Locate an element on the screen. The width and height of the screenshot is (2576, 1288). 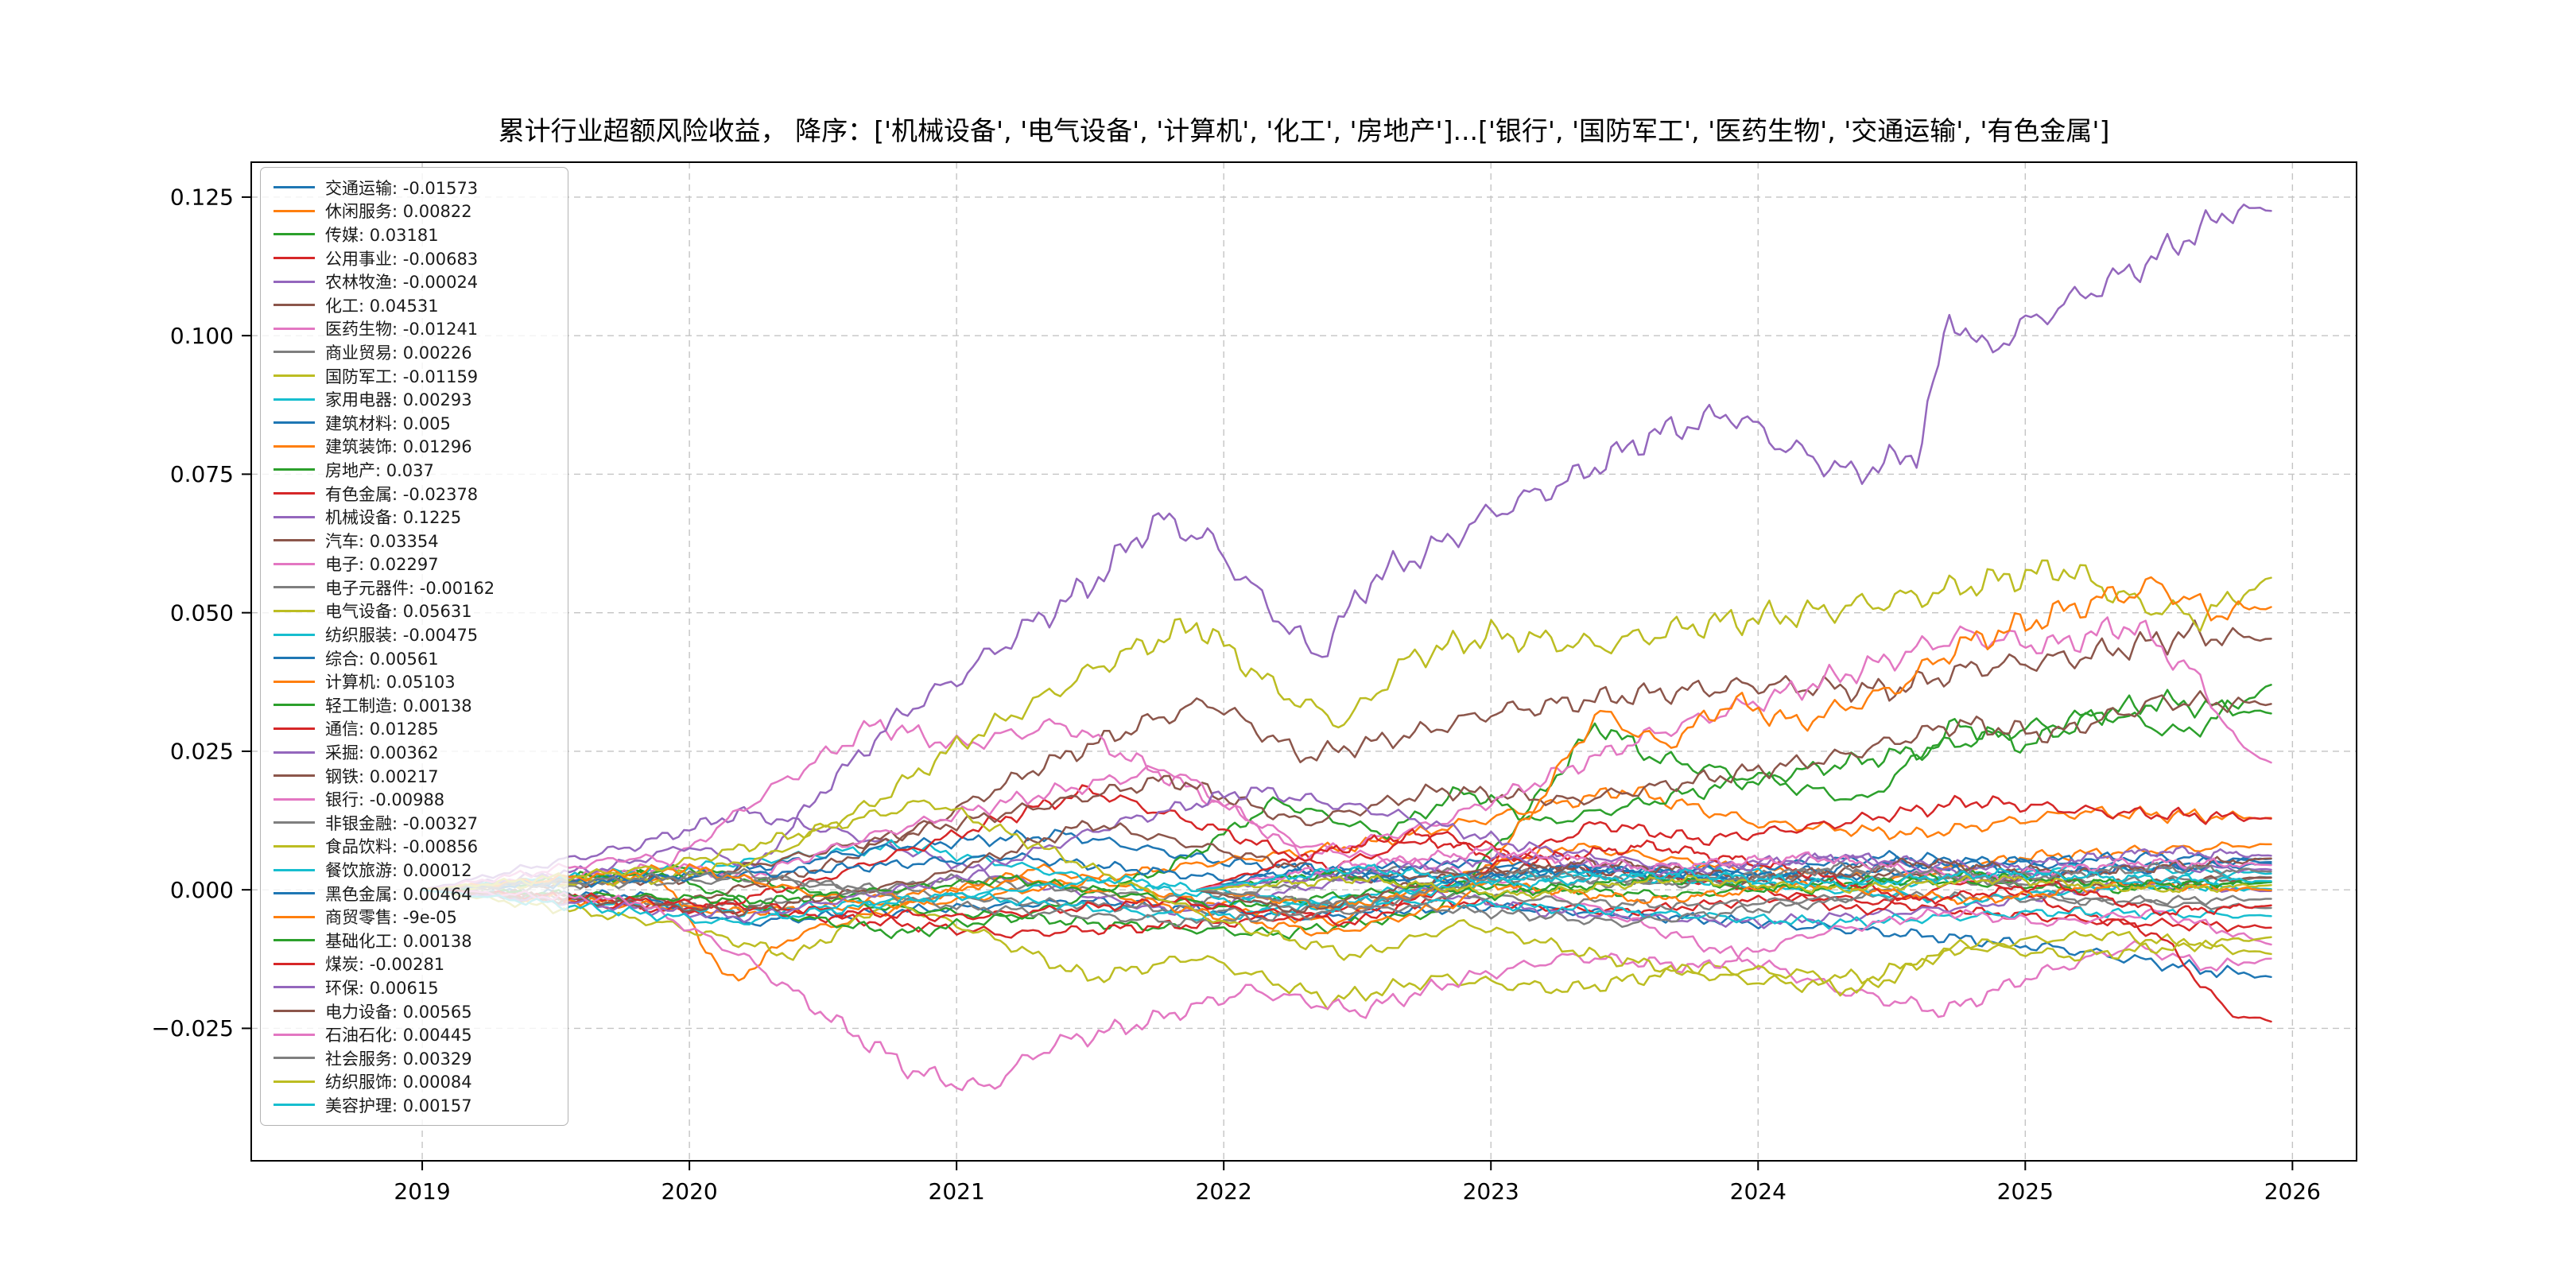
legend-item: 传媒: 0.03181 is located at coordinates (415, 234).